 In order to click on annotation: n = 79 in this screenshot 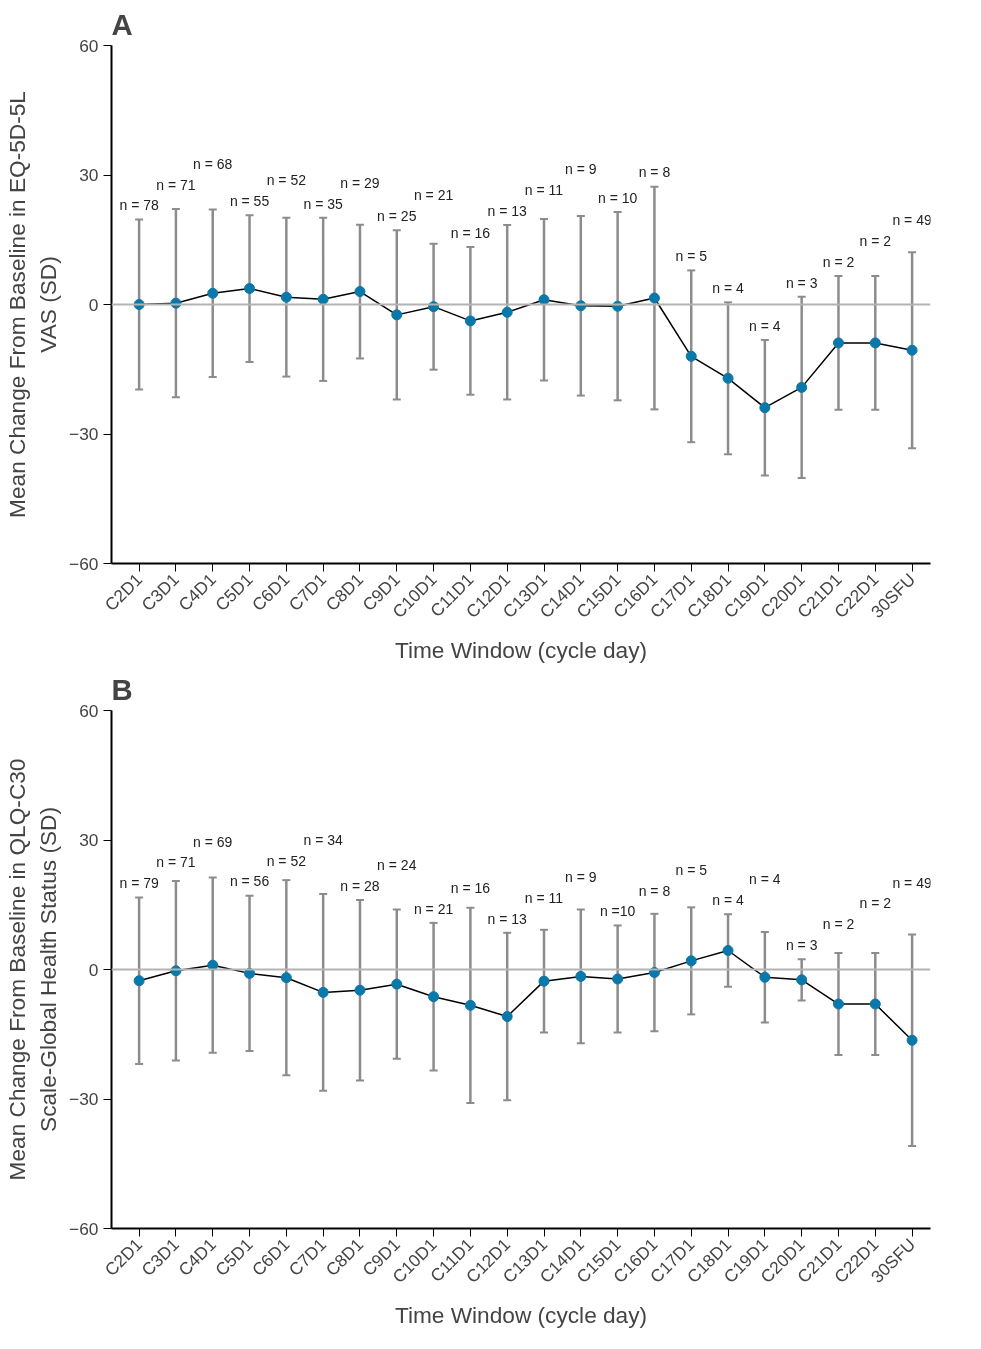, I will do `click(139, 883)`.